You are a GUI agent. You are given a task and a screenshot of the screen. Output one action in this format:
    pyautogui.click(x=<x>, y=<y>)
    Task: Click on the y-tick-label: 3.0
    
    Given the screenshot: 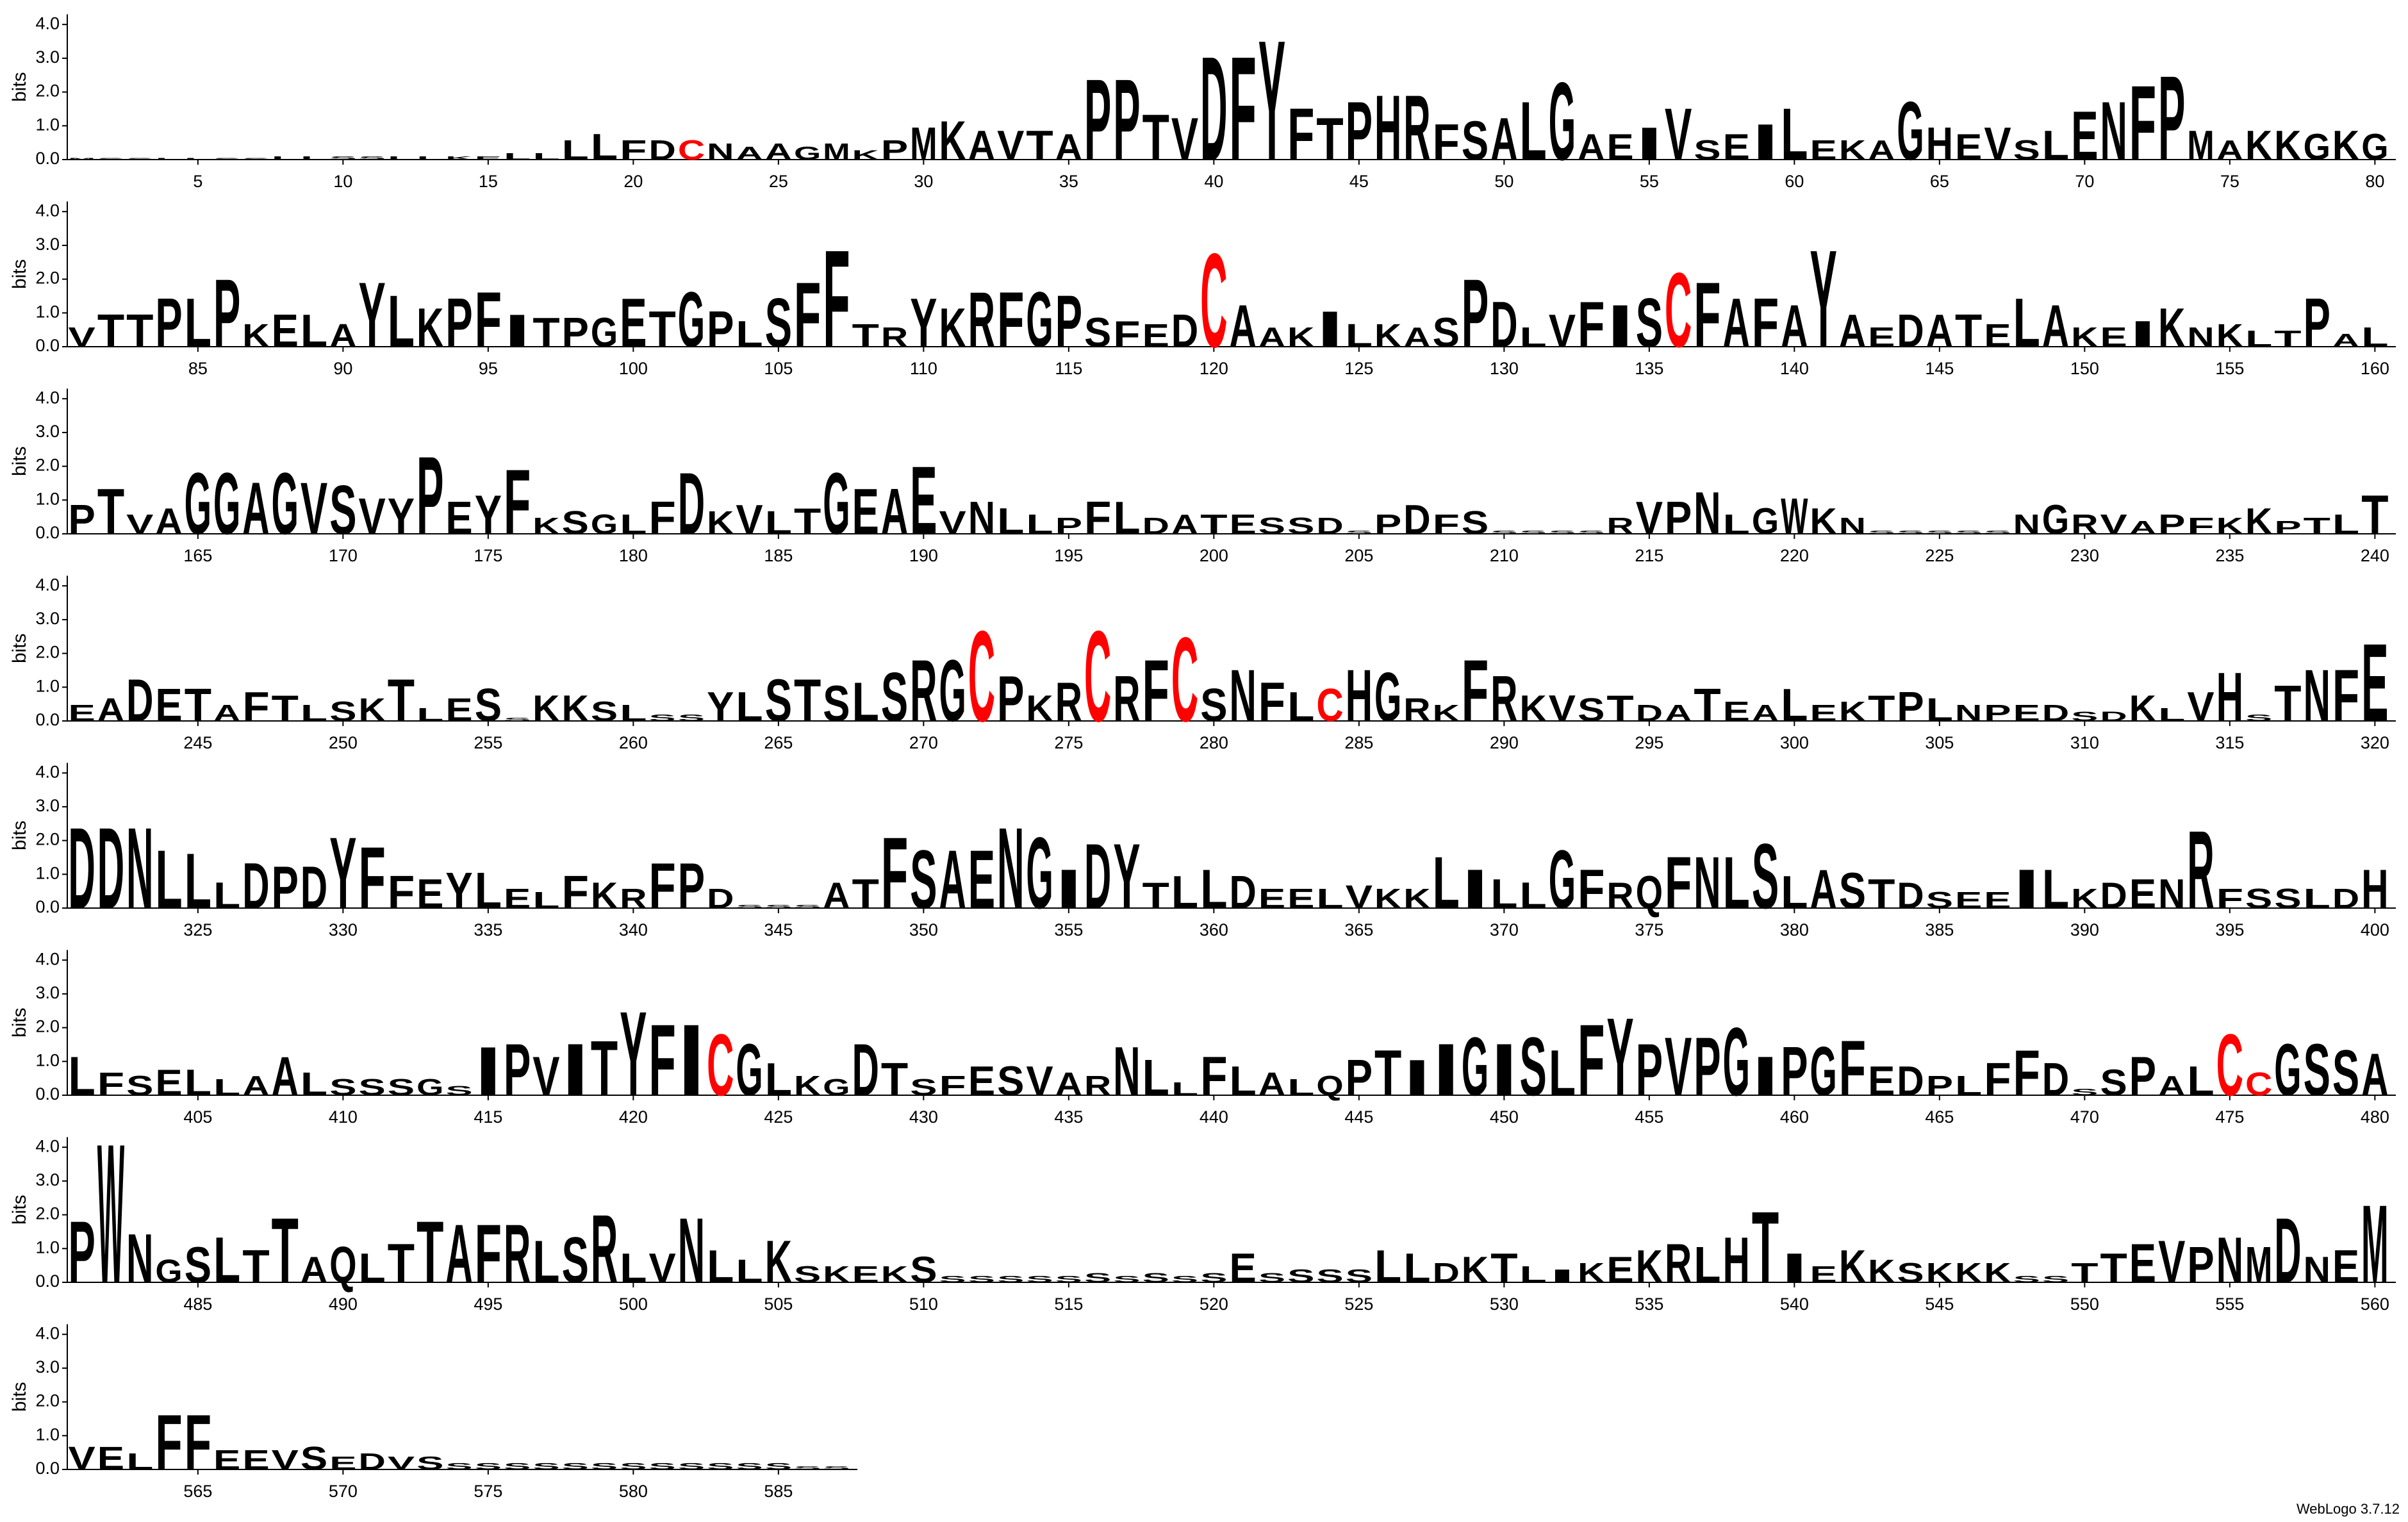 What is the action you would take?
    pyautogui.click(x=47, y=1179)
    